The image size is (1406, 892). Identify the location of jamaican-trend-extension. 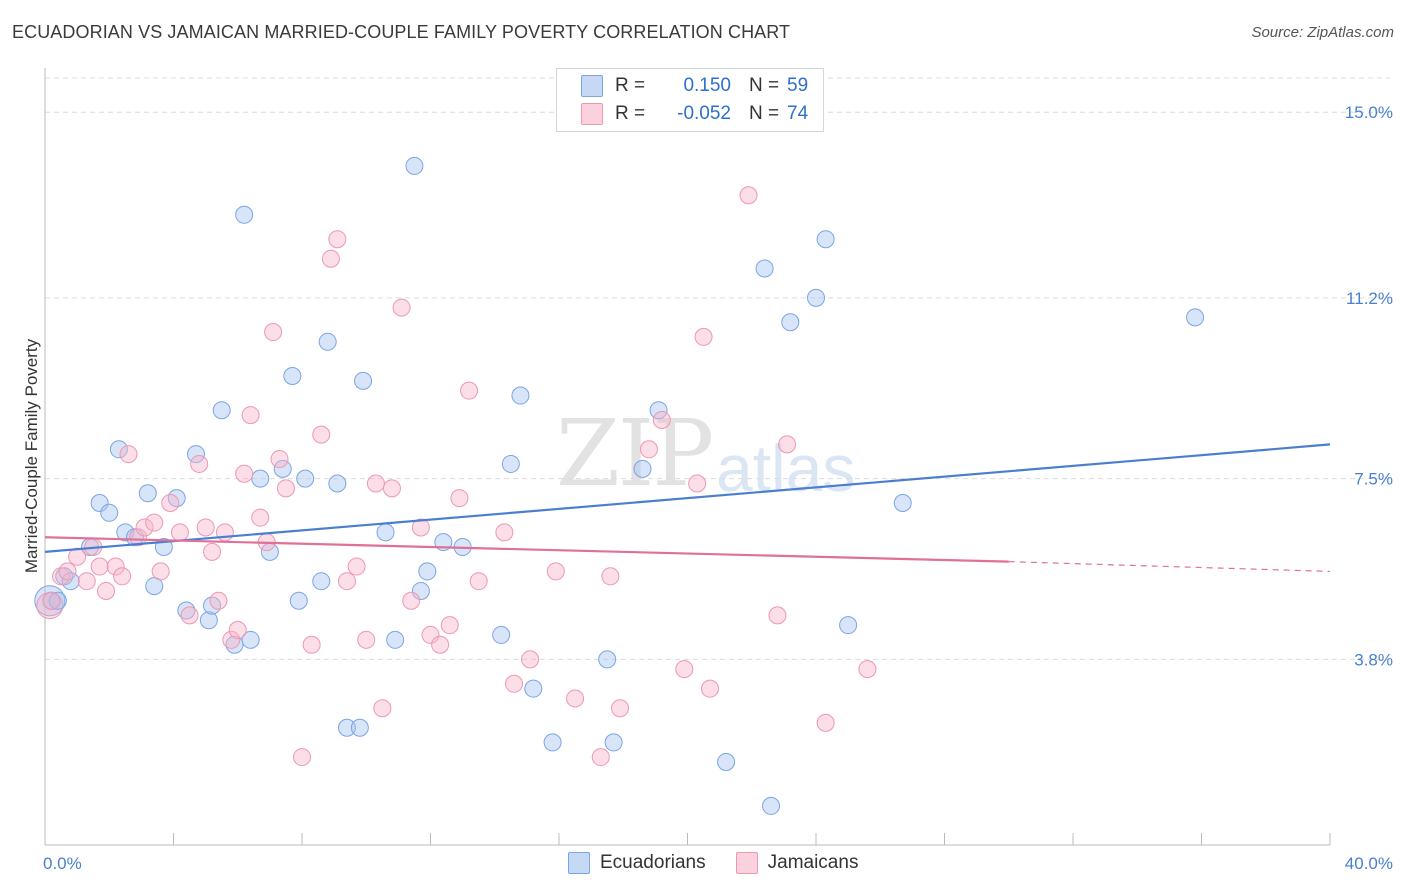
(1169, 567).